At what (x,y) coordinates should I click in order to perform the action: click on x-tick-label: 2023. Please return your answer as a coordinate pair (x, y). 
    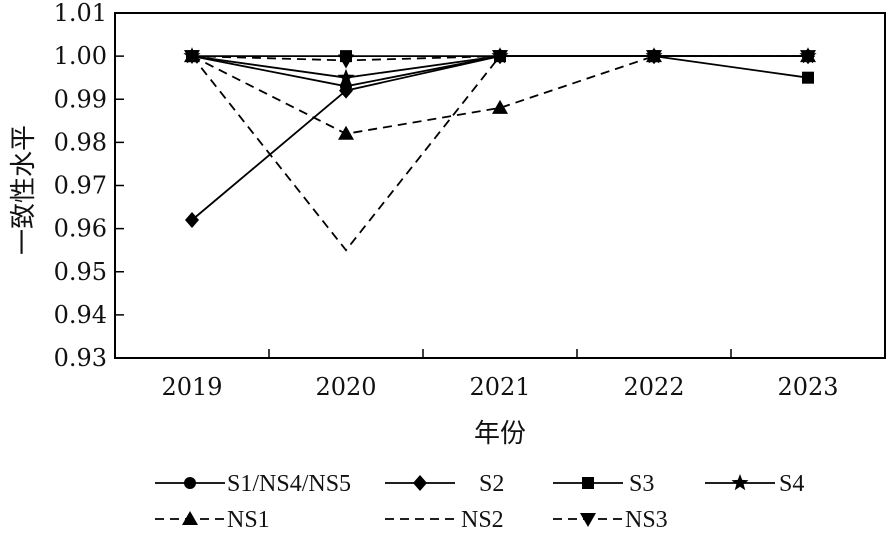
    Looking at the image, I should click on (807, 387).